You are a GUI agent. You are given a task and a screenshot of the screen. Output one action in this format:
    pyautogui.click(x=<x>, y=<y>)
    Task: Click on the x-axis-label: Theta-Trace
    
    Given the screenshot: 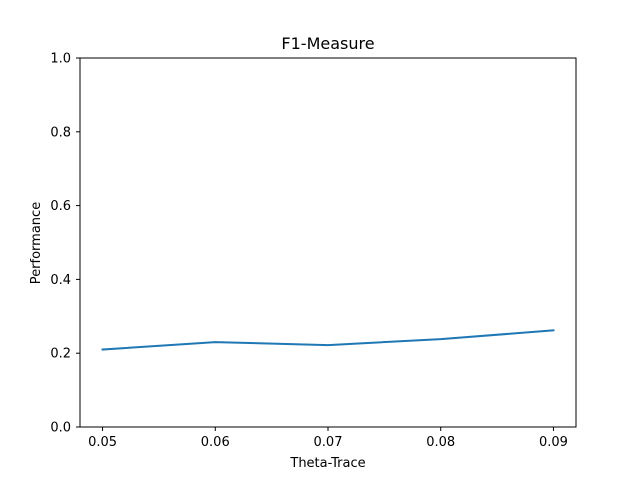 What is the action you would take?
    pyautogui.click(x=327, y=463)
    